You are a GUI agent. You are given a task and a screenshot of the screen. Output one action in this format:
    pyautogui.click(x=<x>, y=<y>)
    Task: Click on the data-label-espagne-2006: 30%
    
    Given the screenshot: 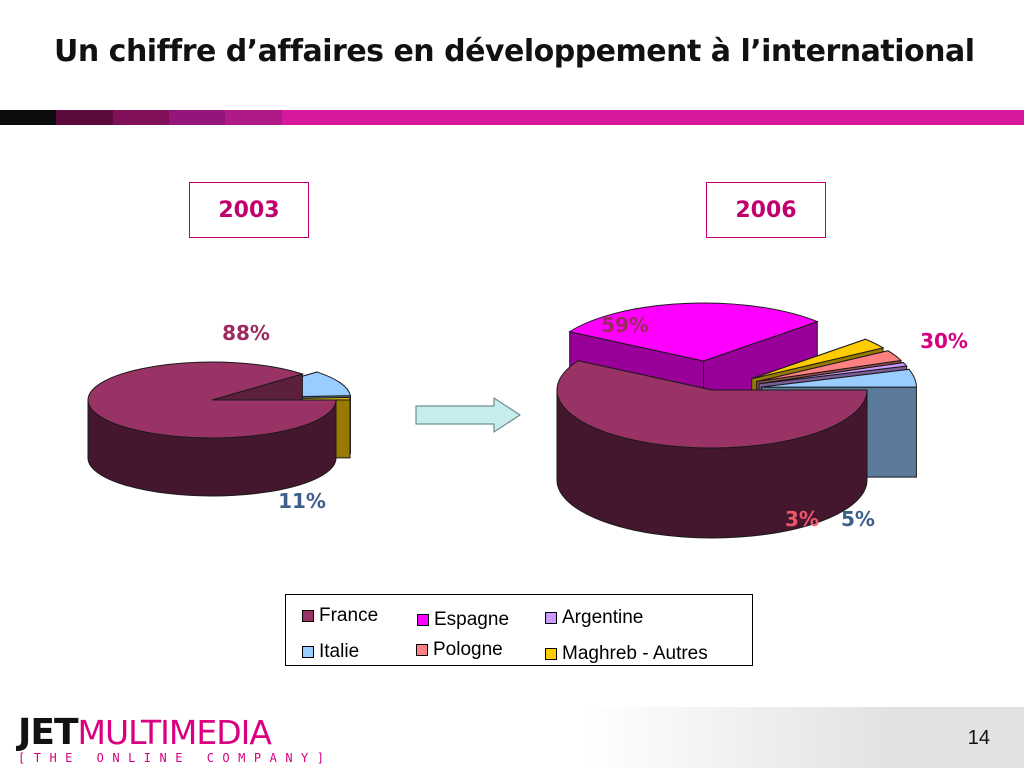 What is the action you would take?
    pyautogui.click(x=944, y=341)
    